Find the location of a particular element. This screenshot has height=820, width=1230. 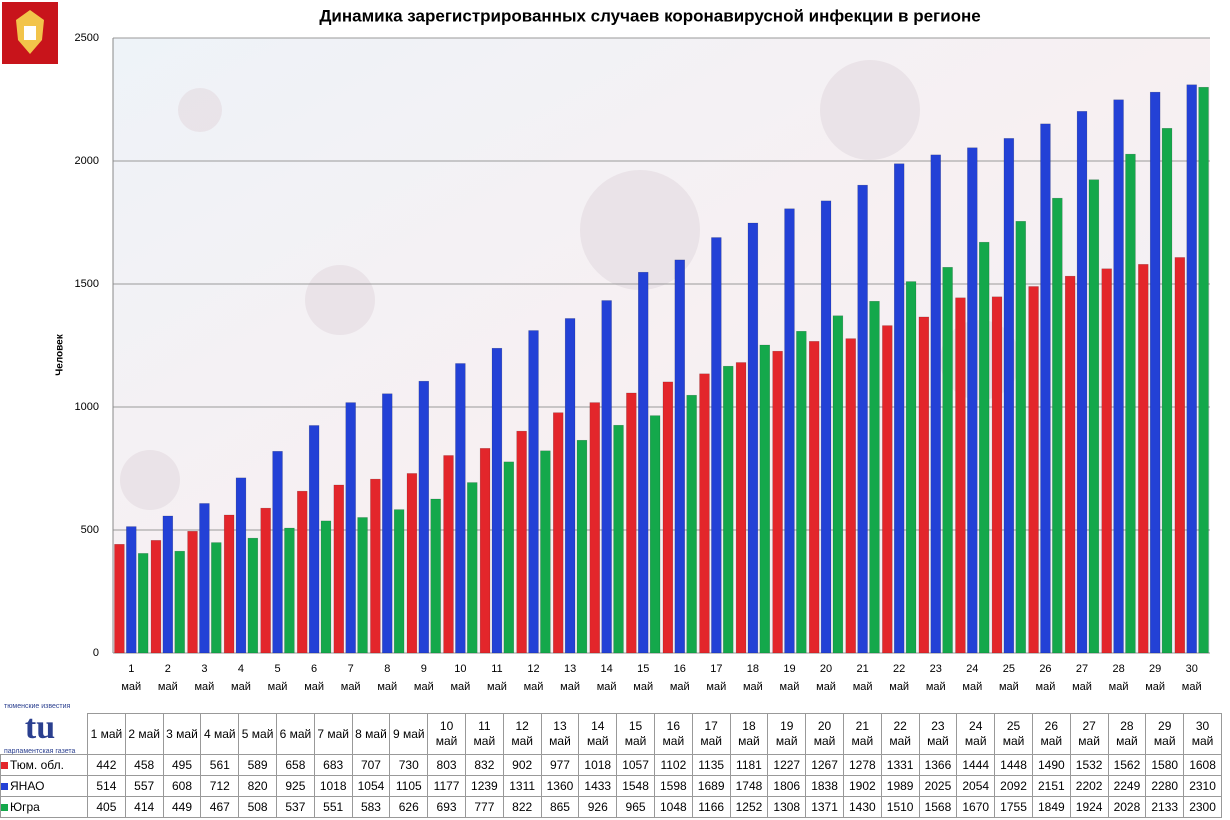

value-cell: 1433 is located at coordinates (598, 786).